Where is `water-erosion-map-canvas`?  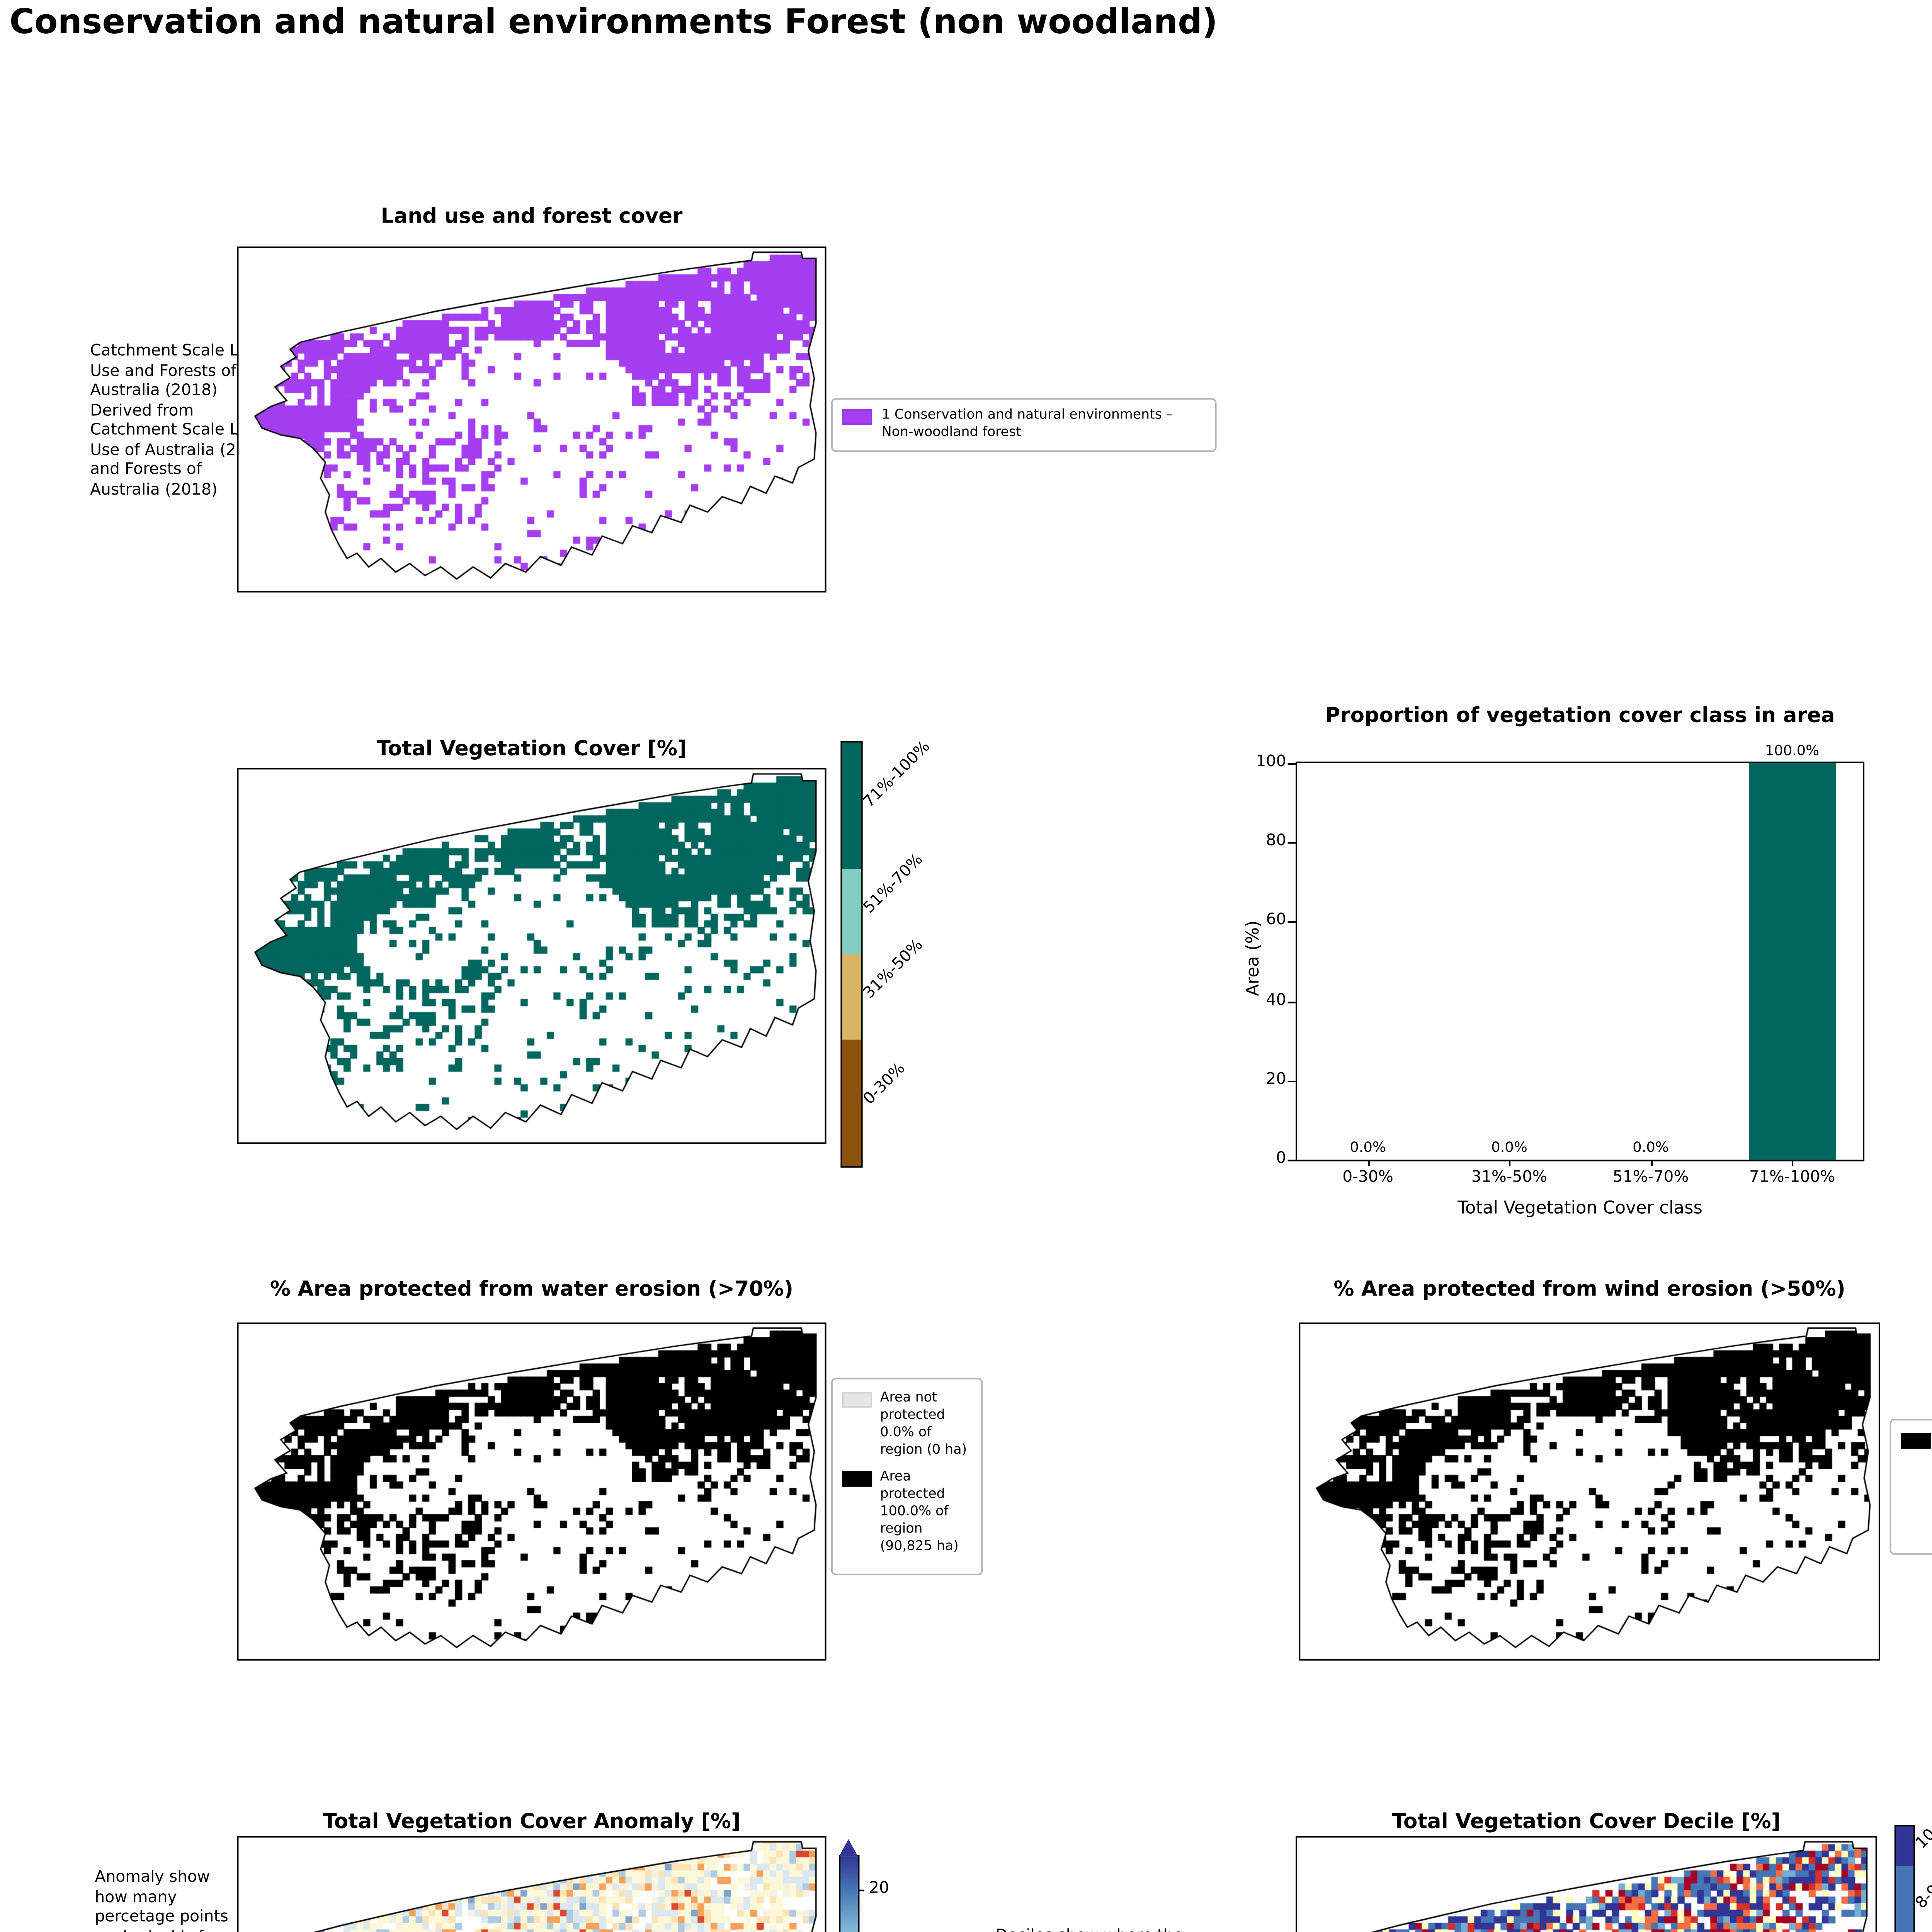
water-erosion-map-canvas is located at coordinates (532, 1491).